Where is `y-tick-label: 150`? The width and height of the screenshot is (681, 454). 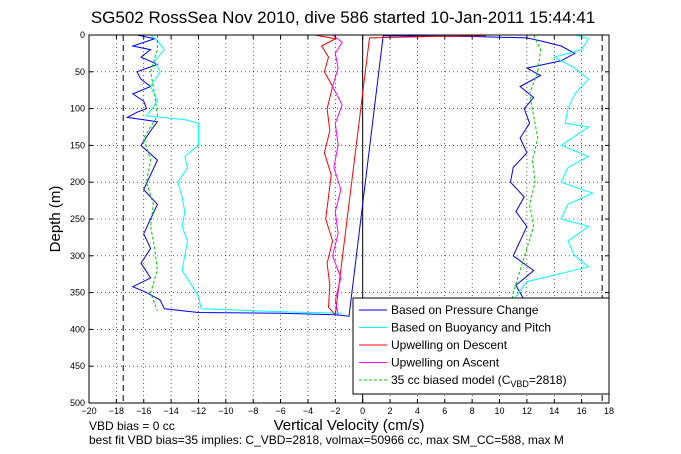
y-tick-label: 150 is located at coordinates (77, 145).